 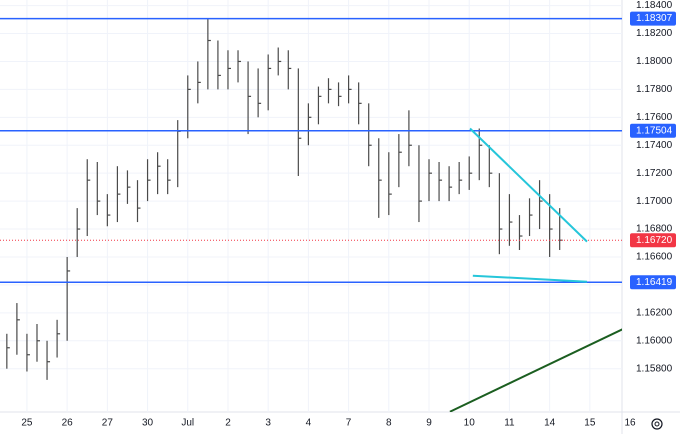 What do you see at coordinates (654, 117) in the screenshot?
I see `y-tick-label: 1.17600` at bounding box center [654, 117].